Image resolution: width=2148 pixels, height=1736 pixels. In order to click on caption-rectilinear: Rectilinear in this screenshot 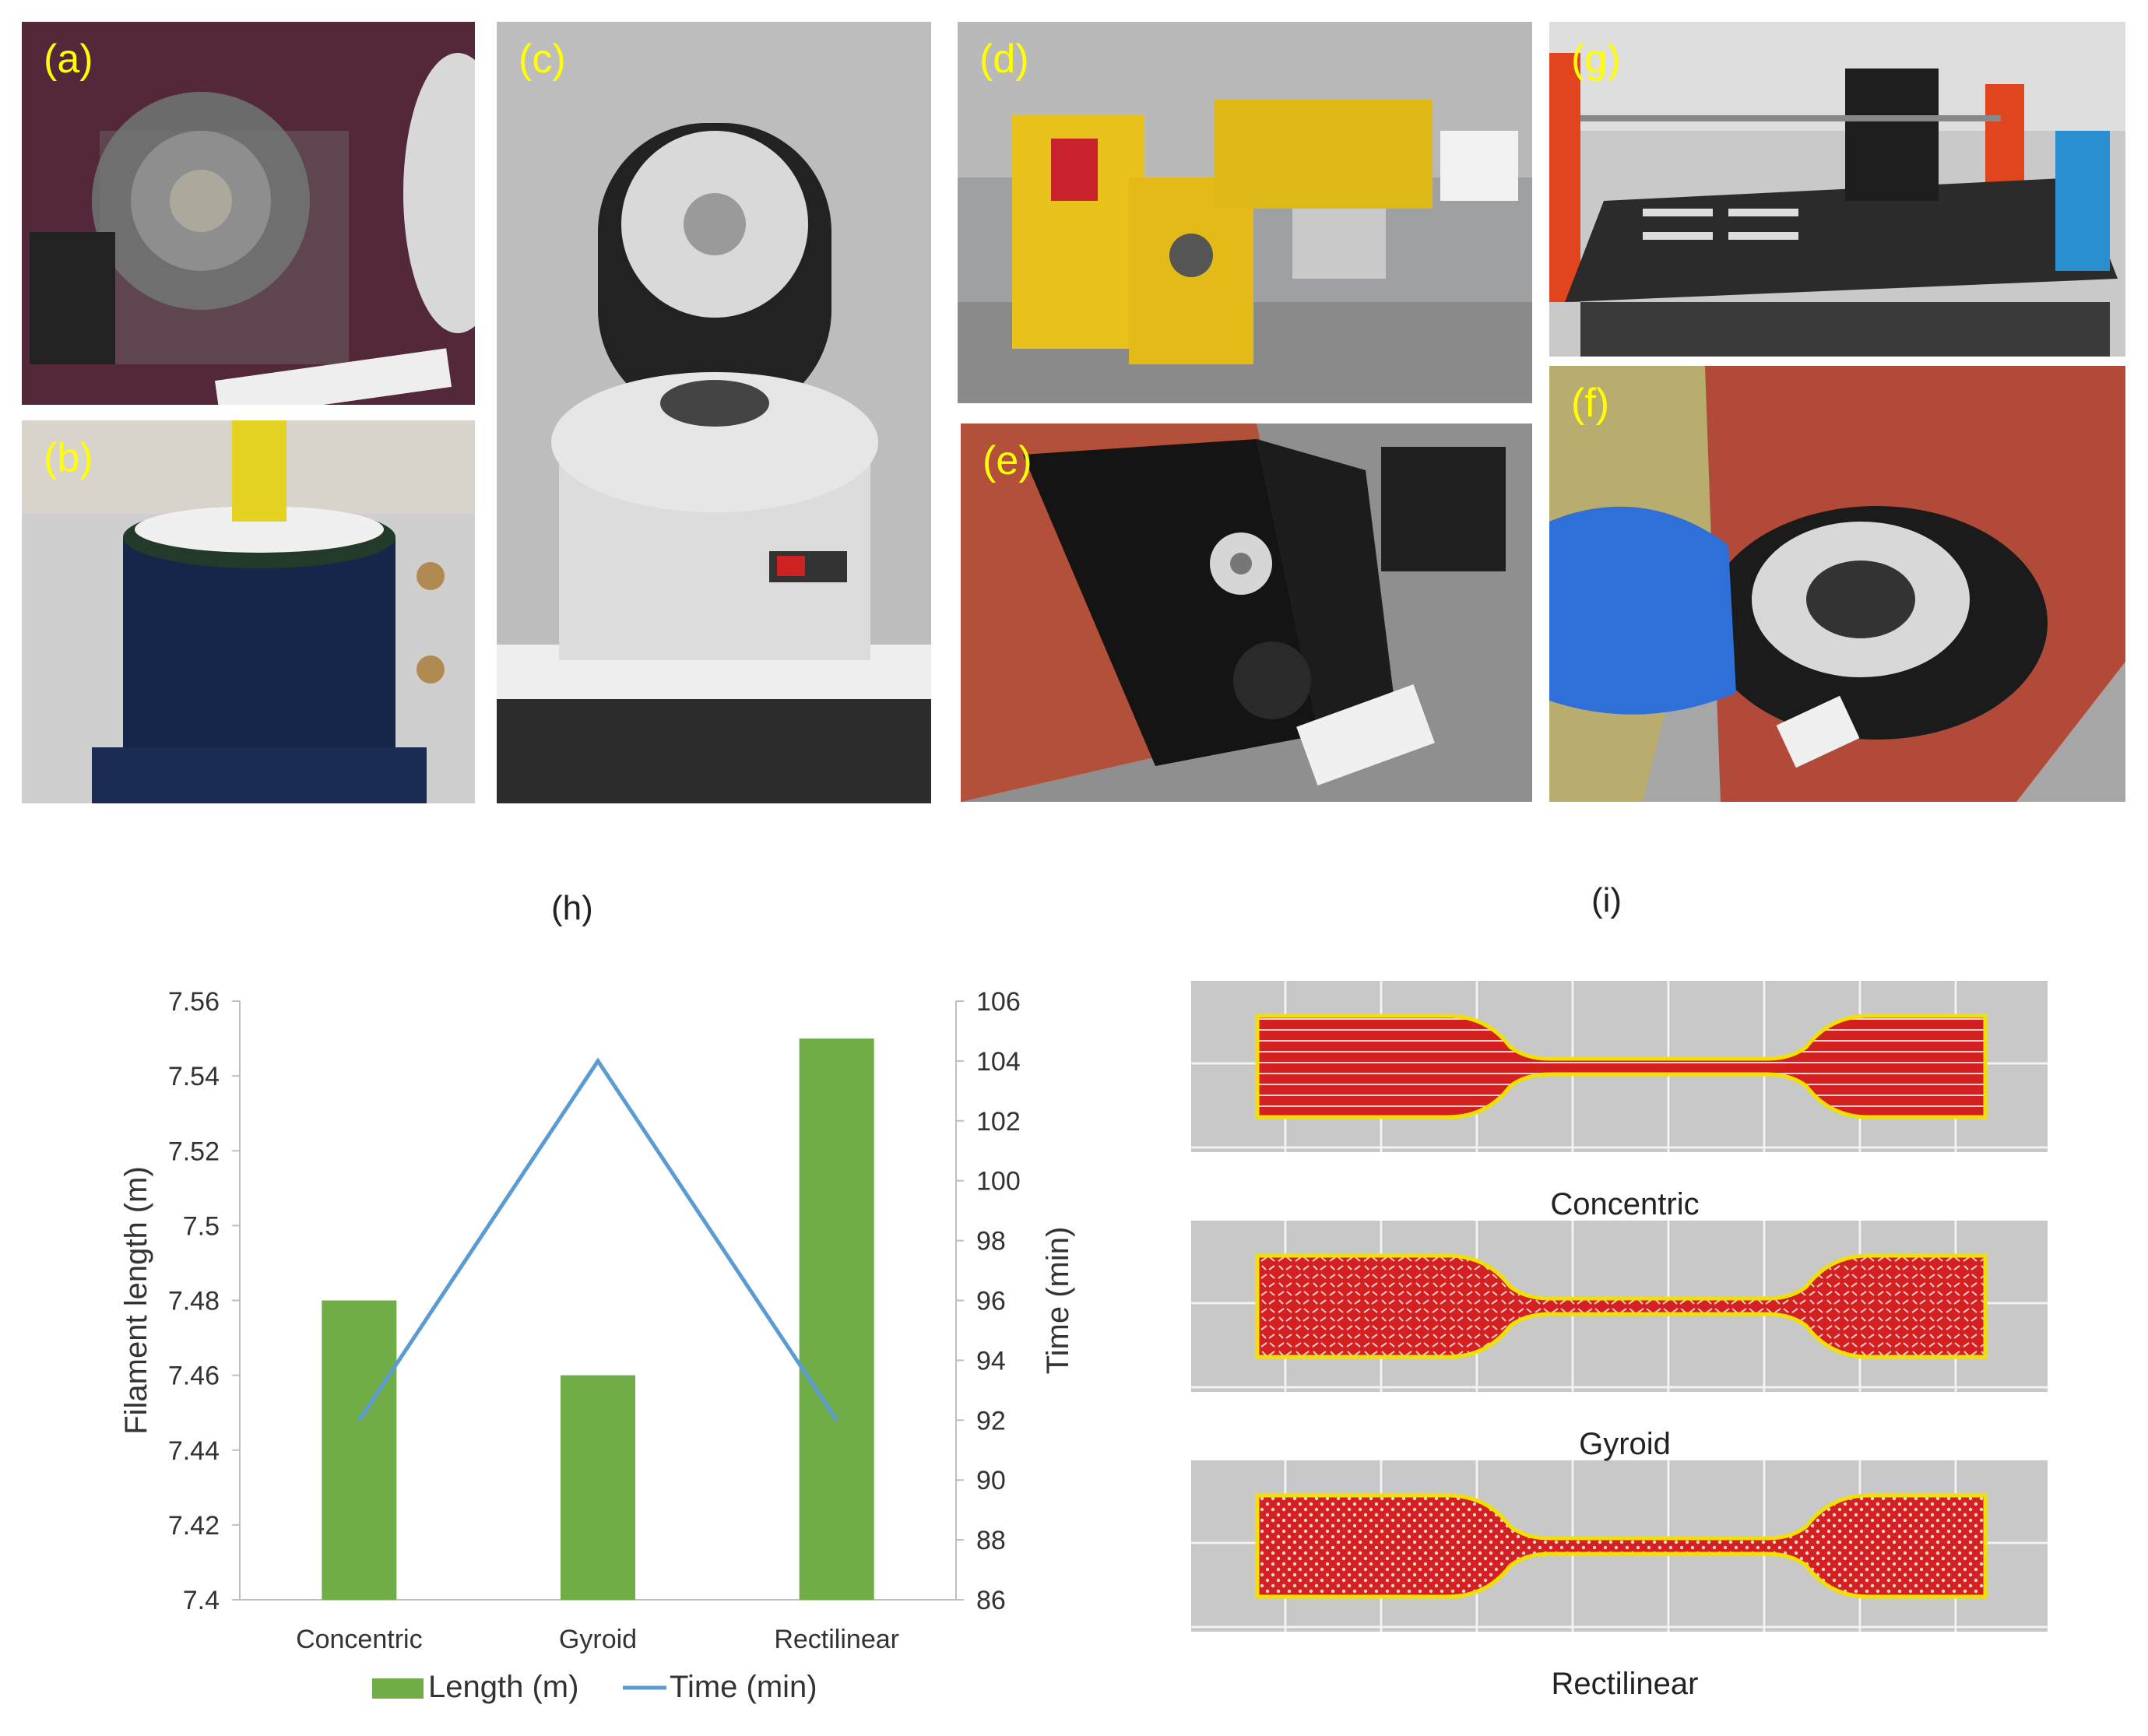, I will do `click(1625, 1684)`.